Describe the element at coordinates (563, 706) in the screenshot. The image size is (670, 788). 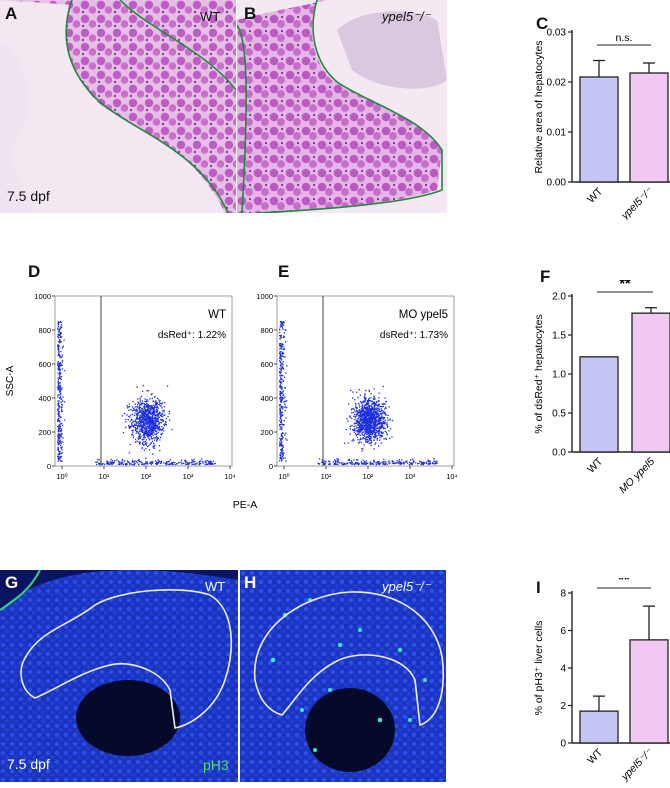
I see `y-tick-label: 2` at that location.